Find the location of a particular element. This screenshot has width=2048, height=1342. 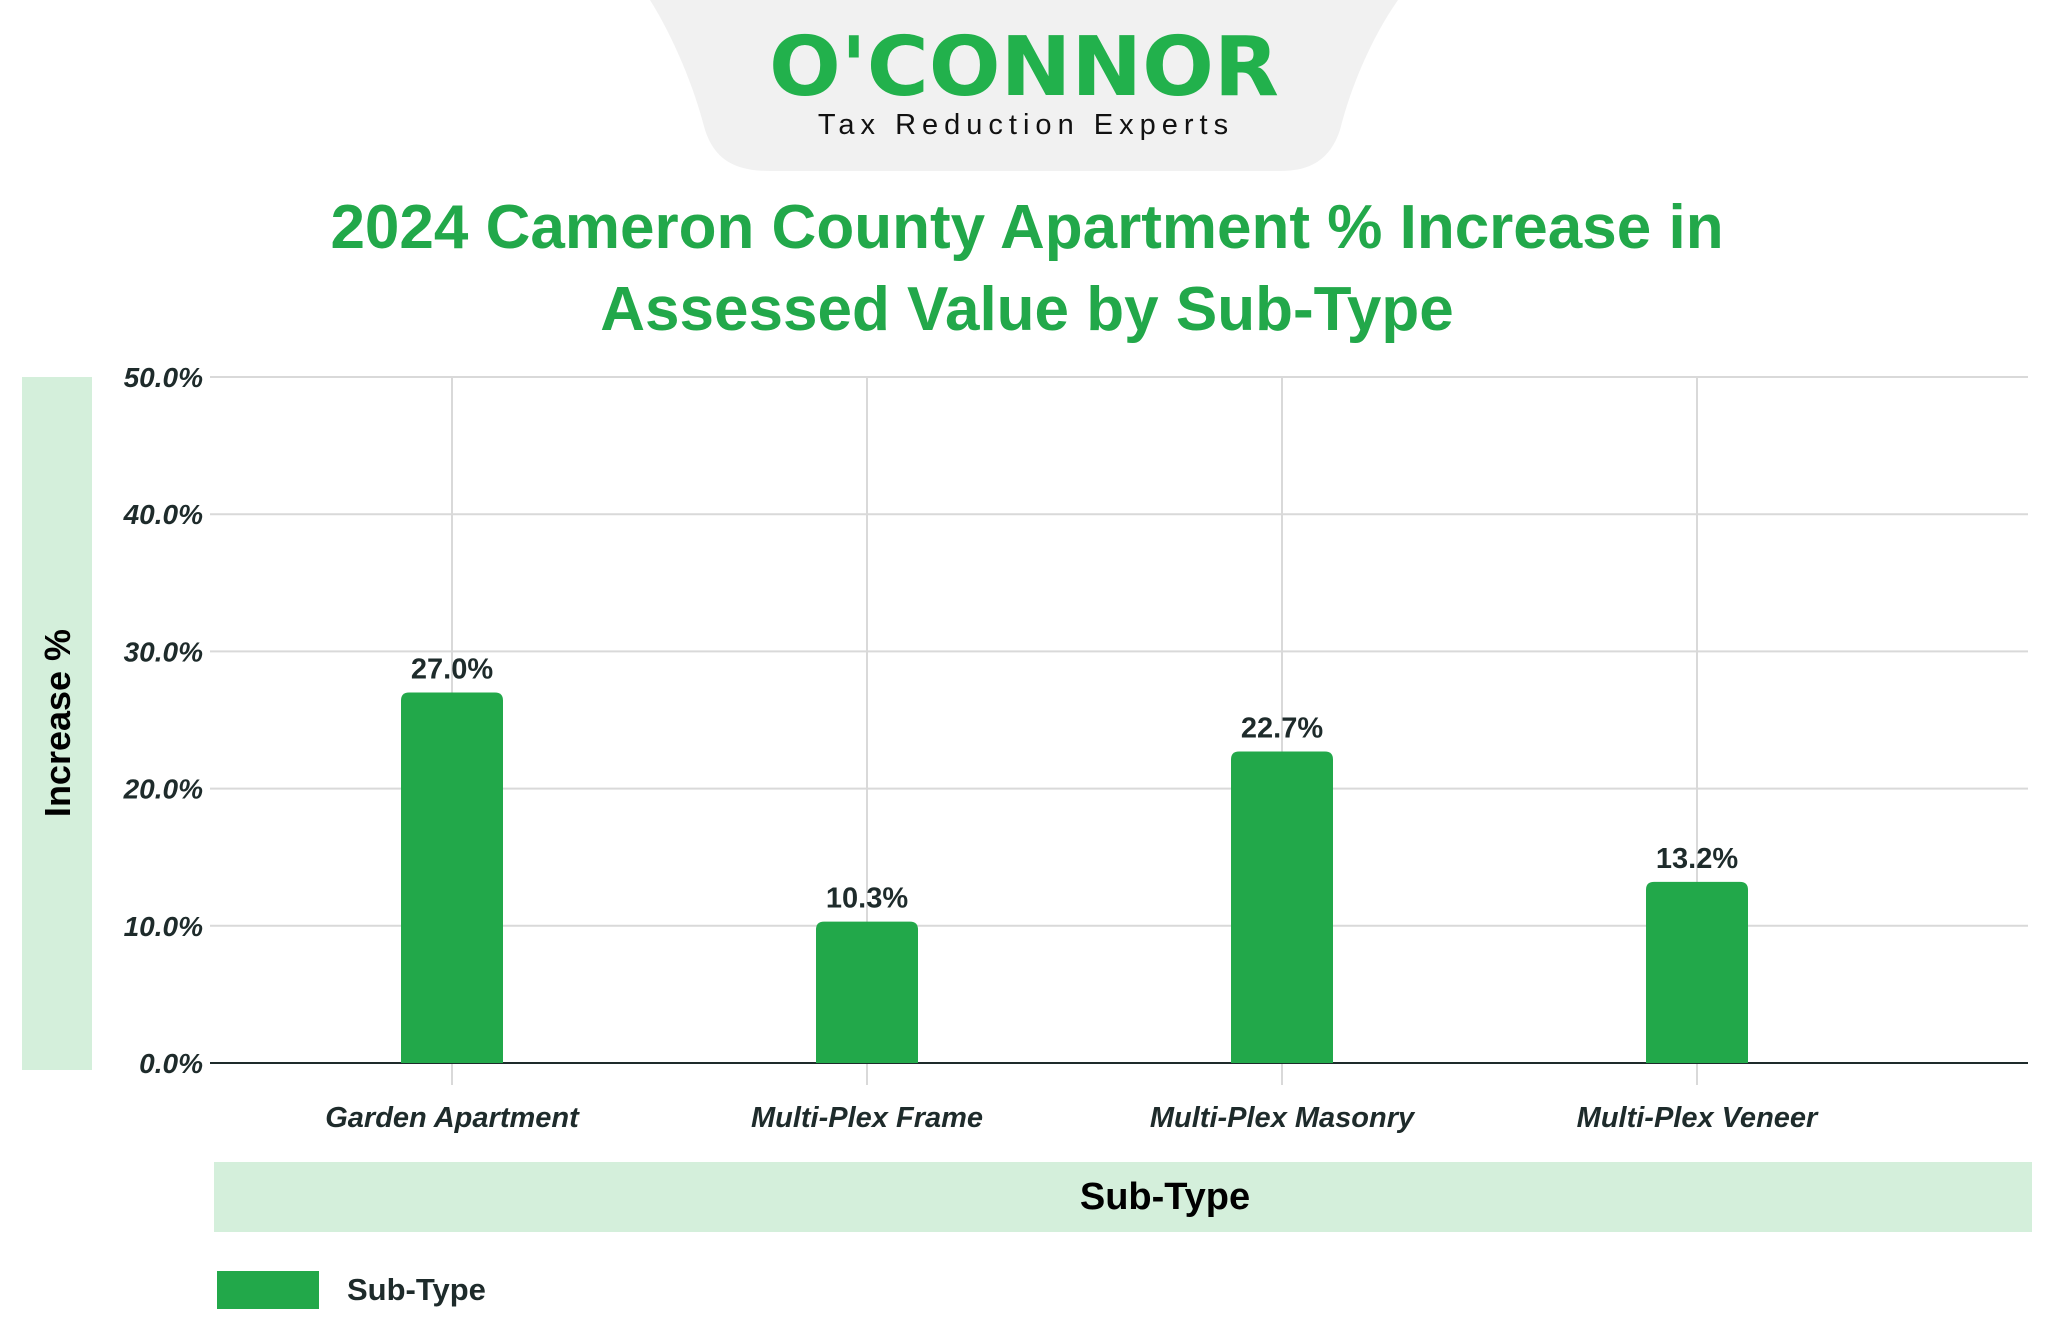

y-axis-title: Increase % is located at coordinates (57, 723).